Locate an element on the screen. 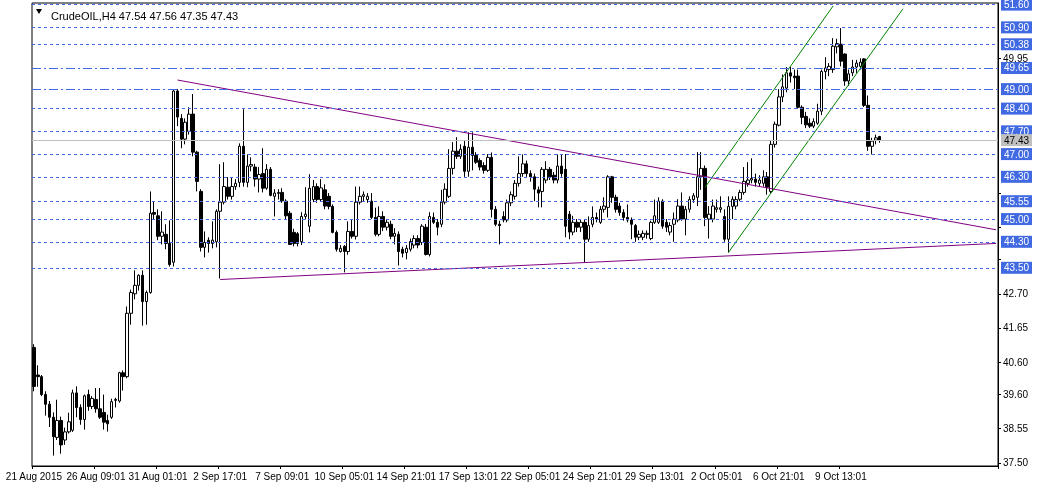 This screenshot has height=488, width=1044. x-tick-label: 29 Sep 13:01 is located at coordinates (654, 476).